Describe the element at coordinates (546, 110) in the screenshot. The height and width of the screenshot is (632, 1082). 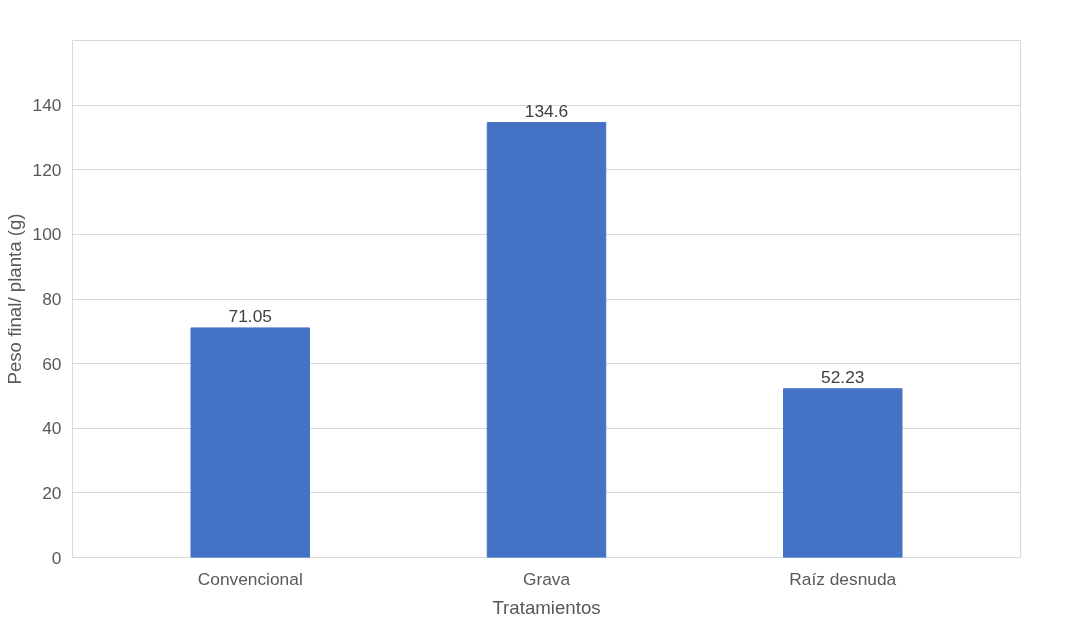
I see `data-label: 134.6` at that location.